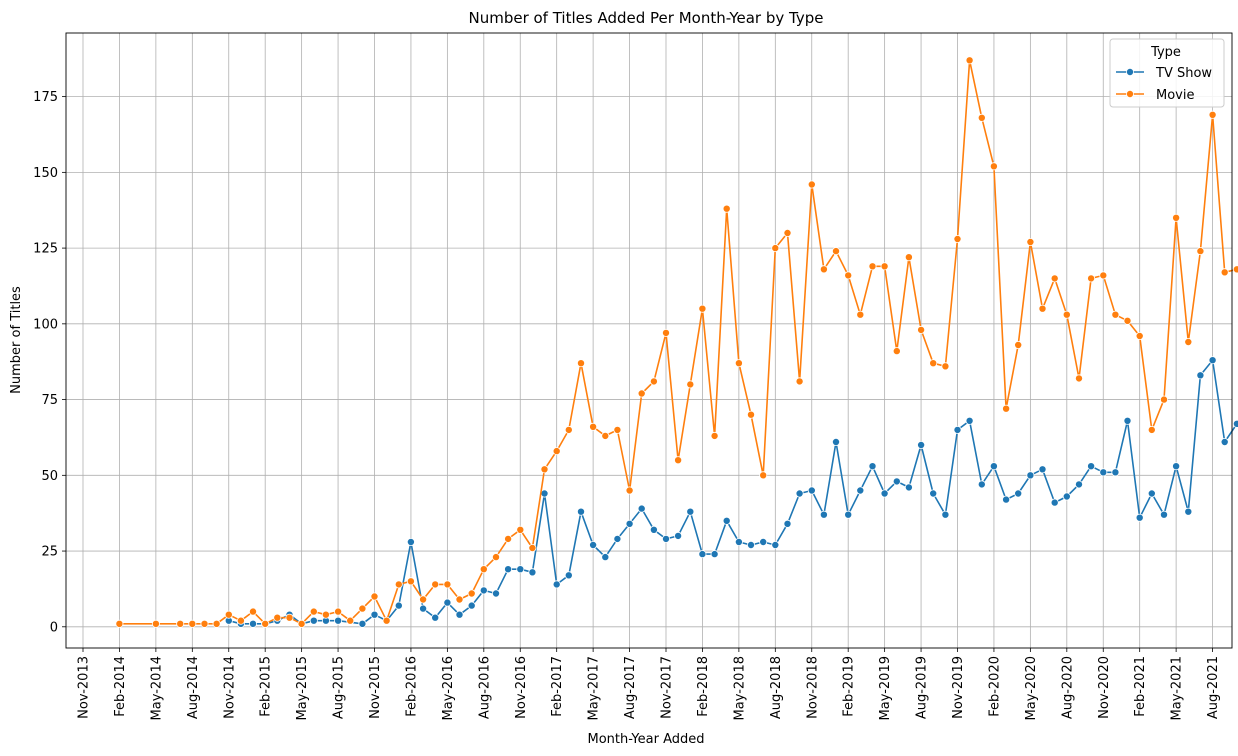 The image size is (1238, 756). I want to click on y-tick-label: 100, so click(45, 324).